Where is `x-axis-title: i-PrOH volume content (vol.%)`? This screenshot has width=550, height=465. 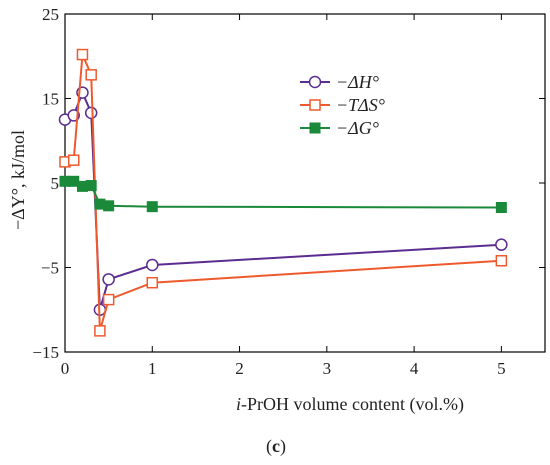 x-axis-title: i-PrOH volume content (vol.%) is located at coordinates (350, 404).